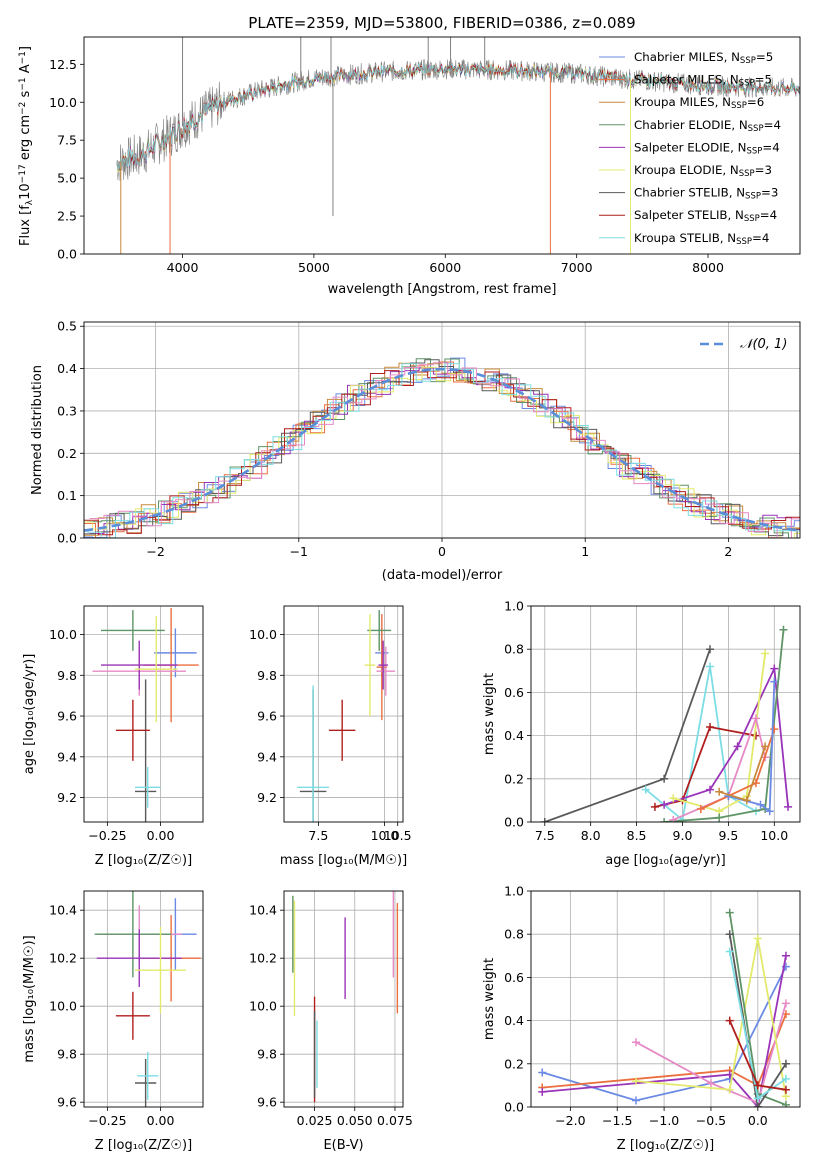 This screenshot has width=819, height=1170. Describe the element at coordinates (690, 147) in the screenshot. I see `legend-name: Salpeter ELODIE, N` at that location.